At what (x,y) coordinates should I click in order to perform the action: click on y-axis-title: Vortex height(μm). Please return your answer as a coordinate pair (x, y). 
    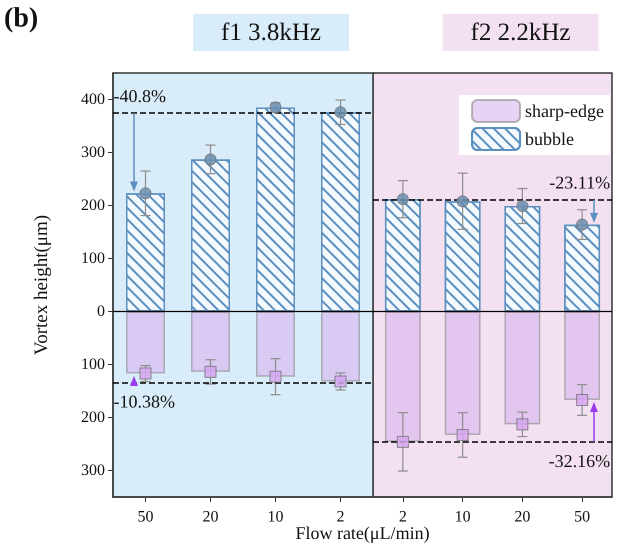
    Looking at the image, I should click on (41, 285).